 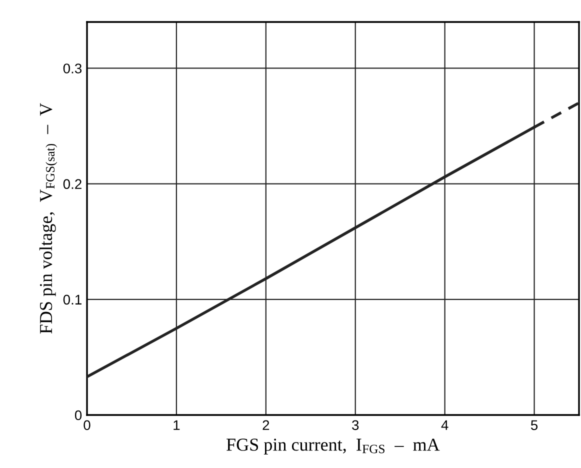 What do you see at coordinates (333, 446) in the screenshot?
I see `x-axis-title: FGS pin current, I$_{FGS}$ – mA` at bounding box center [333, 446].